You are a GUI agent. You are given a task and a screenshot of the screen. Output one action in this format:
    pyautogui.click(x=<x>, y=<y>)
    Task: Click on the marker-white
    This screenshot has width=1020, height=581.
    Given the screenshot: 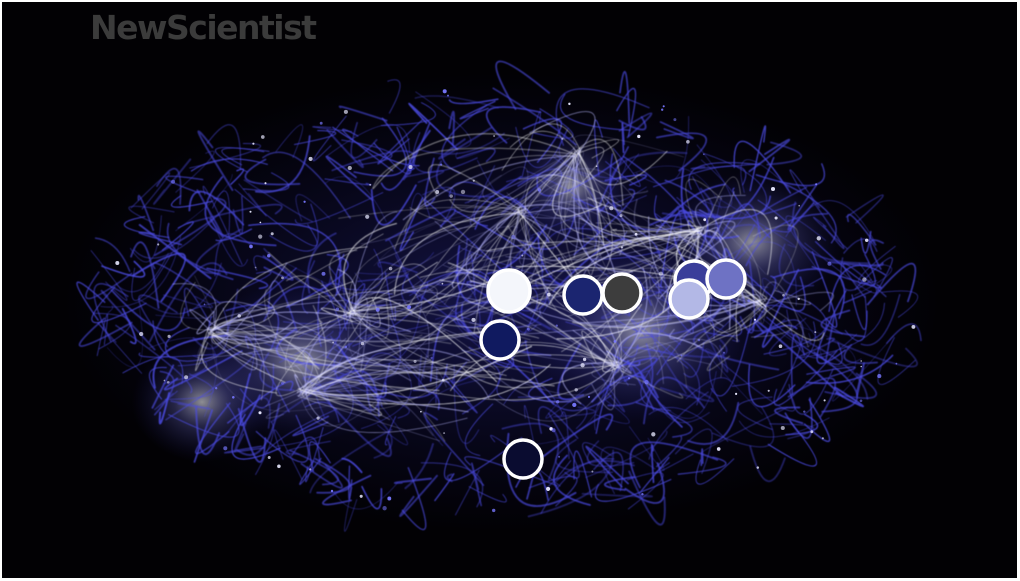 What is the action you would take?
    pyautogui.click(x=509, y=291)
    